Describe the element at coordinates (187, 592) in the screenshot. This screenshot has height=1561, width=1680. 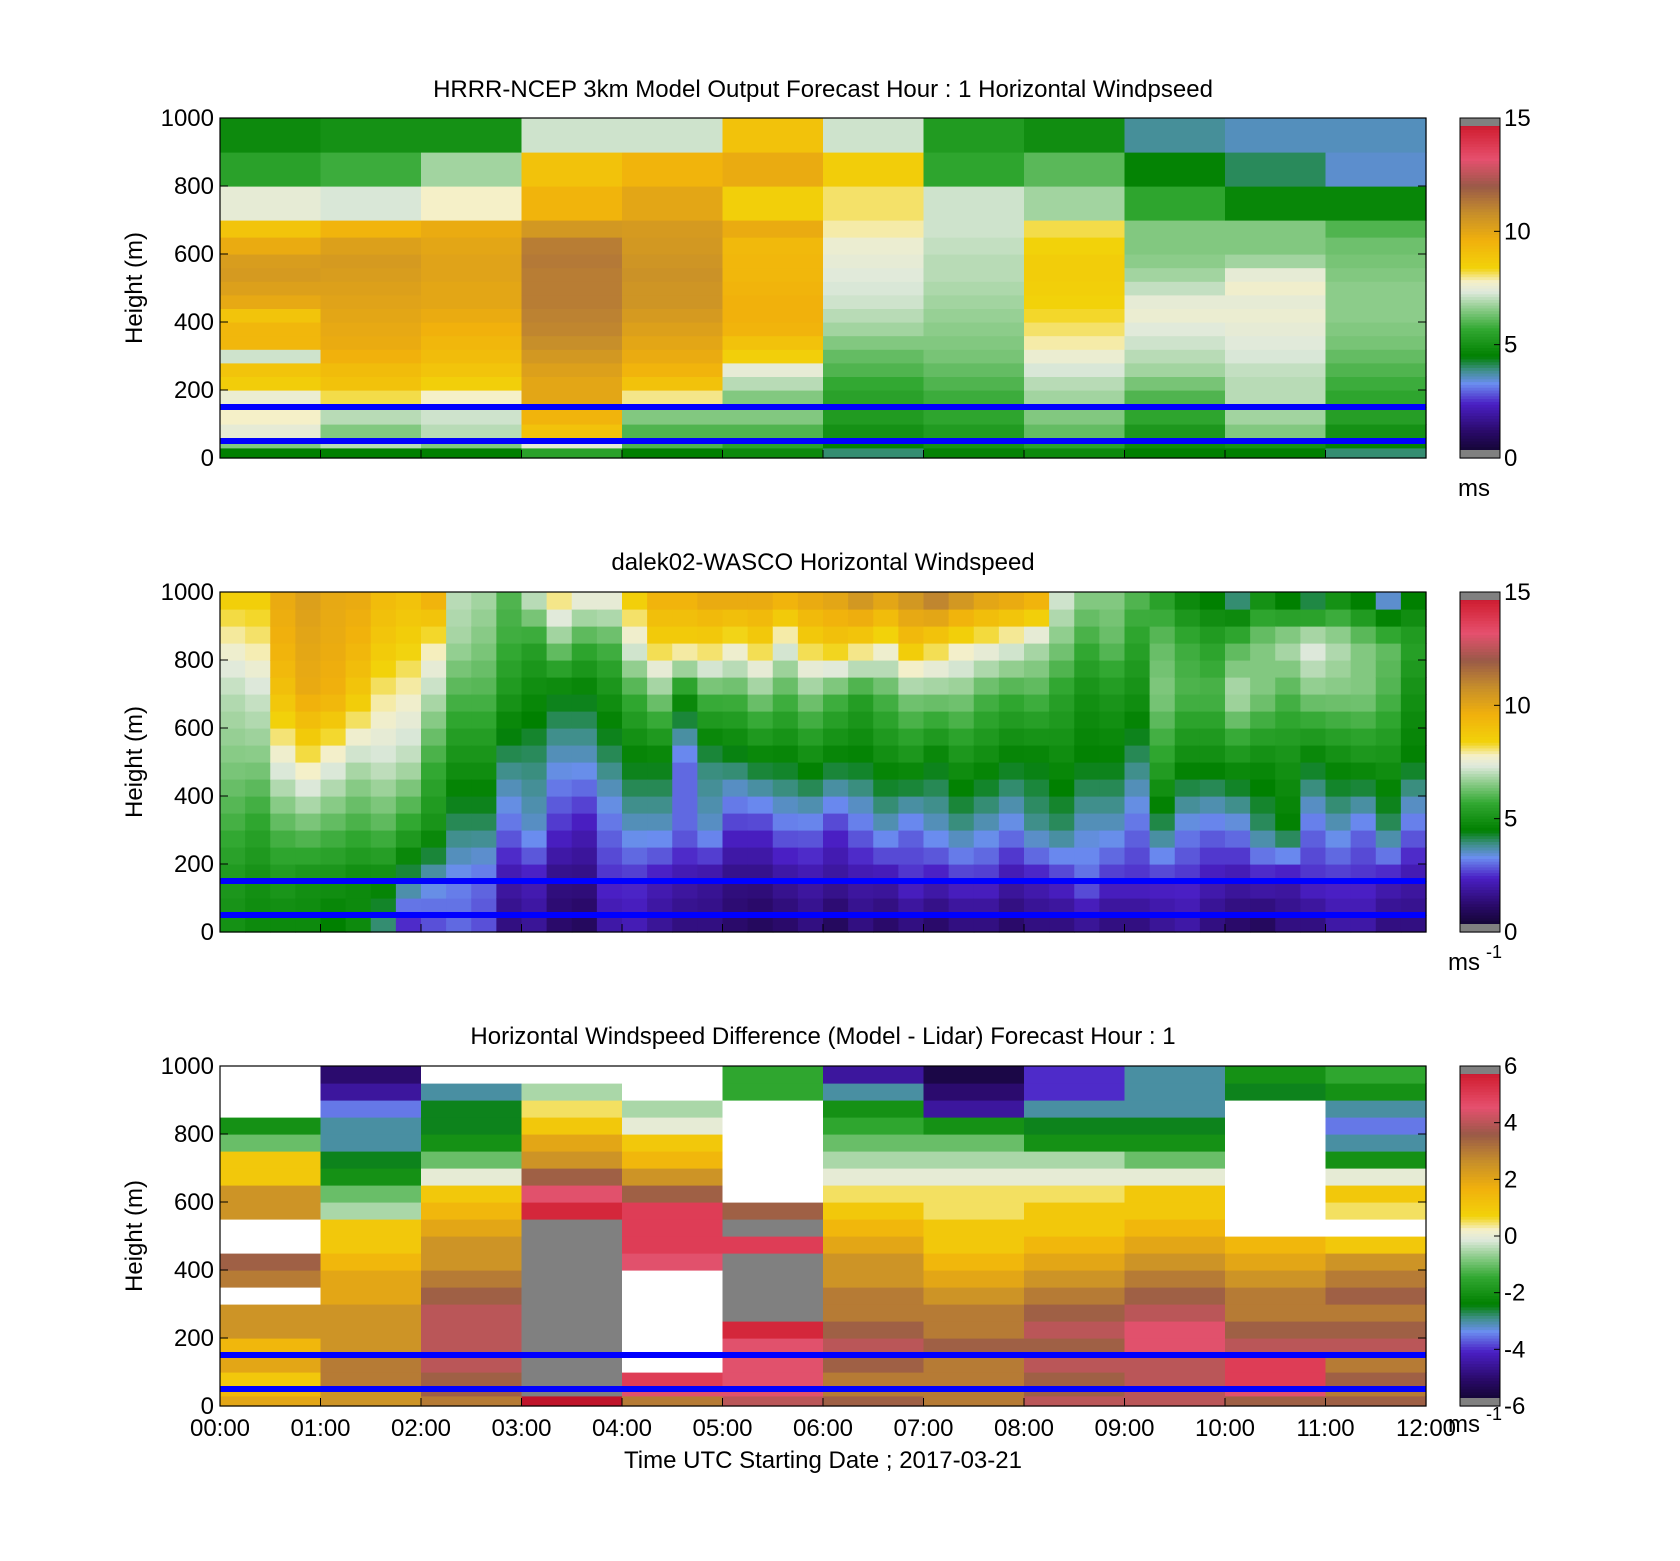
I see `y-tick-label: 1000` at that location.